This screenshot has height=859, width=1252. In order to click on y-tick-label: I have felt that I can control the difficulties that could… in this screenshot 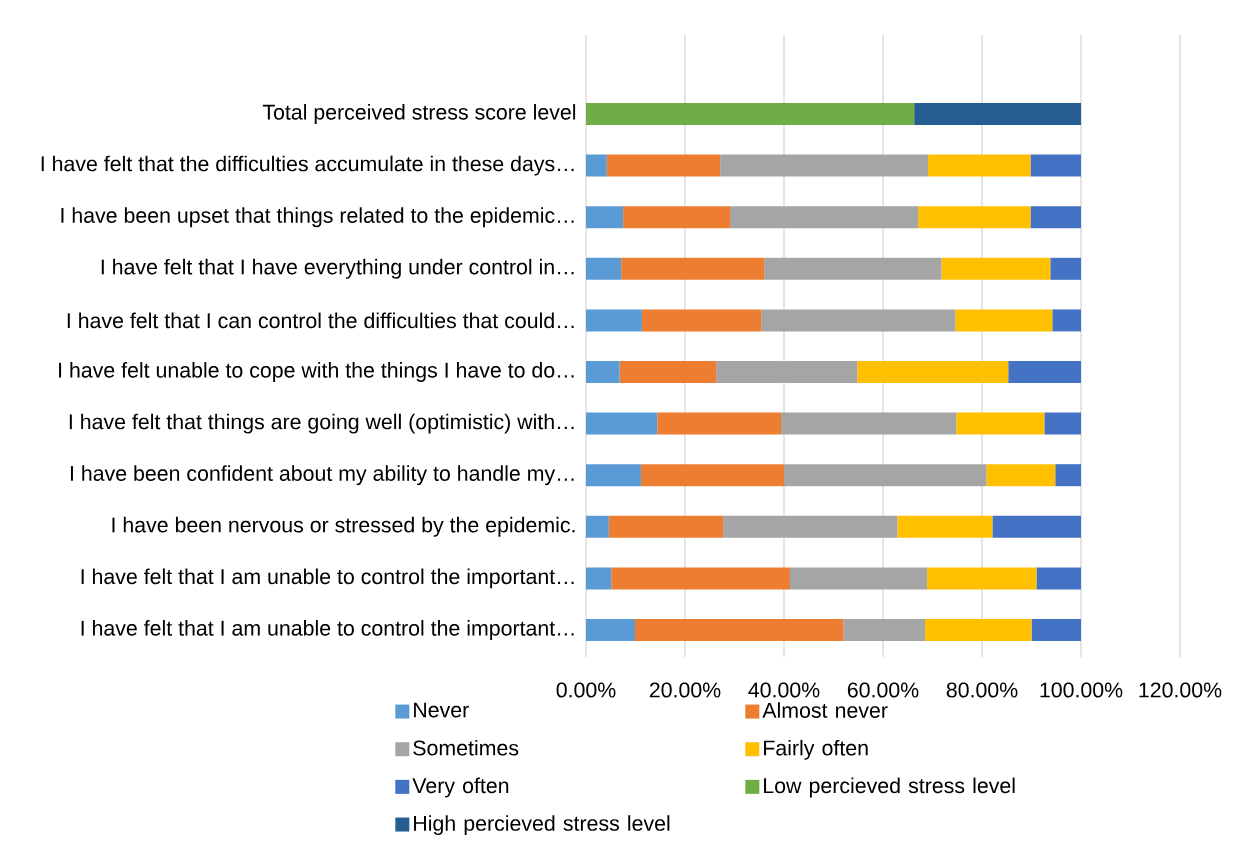, I will do `click(320, 320)`.